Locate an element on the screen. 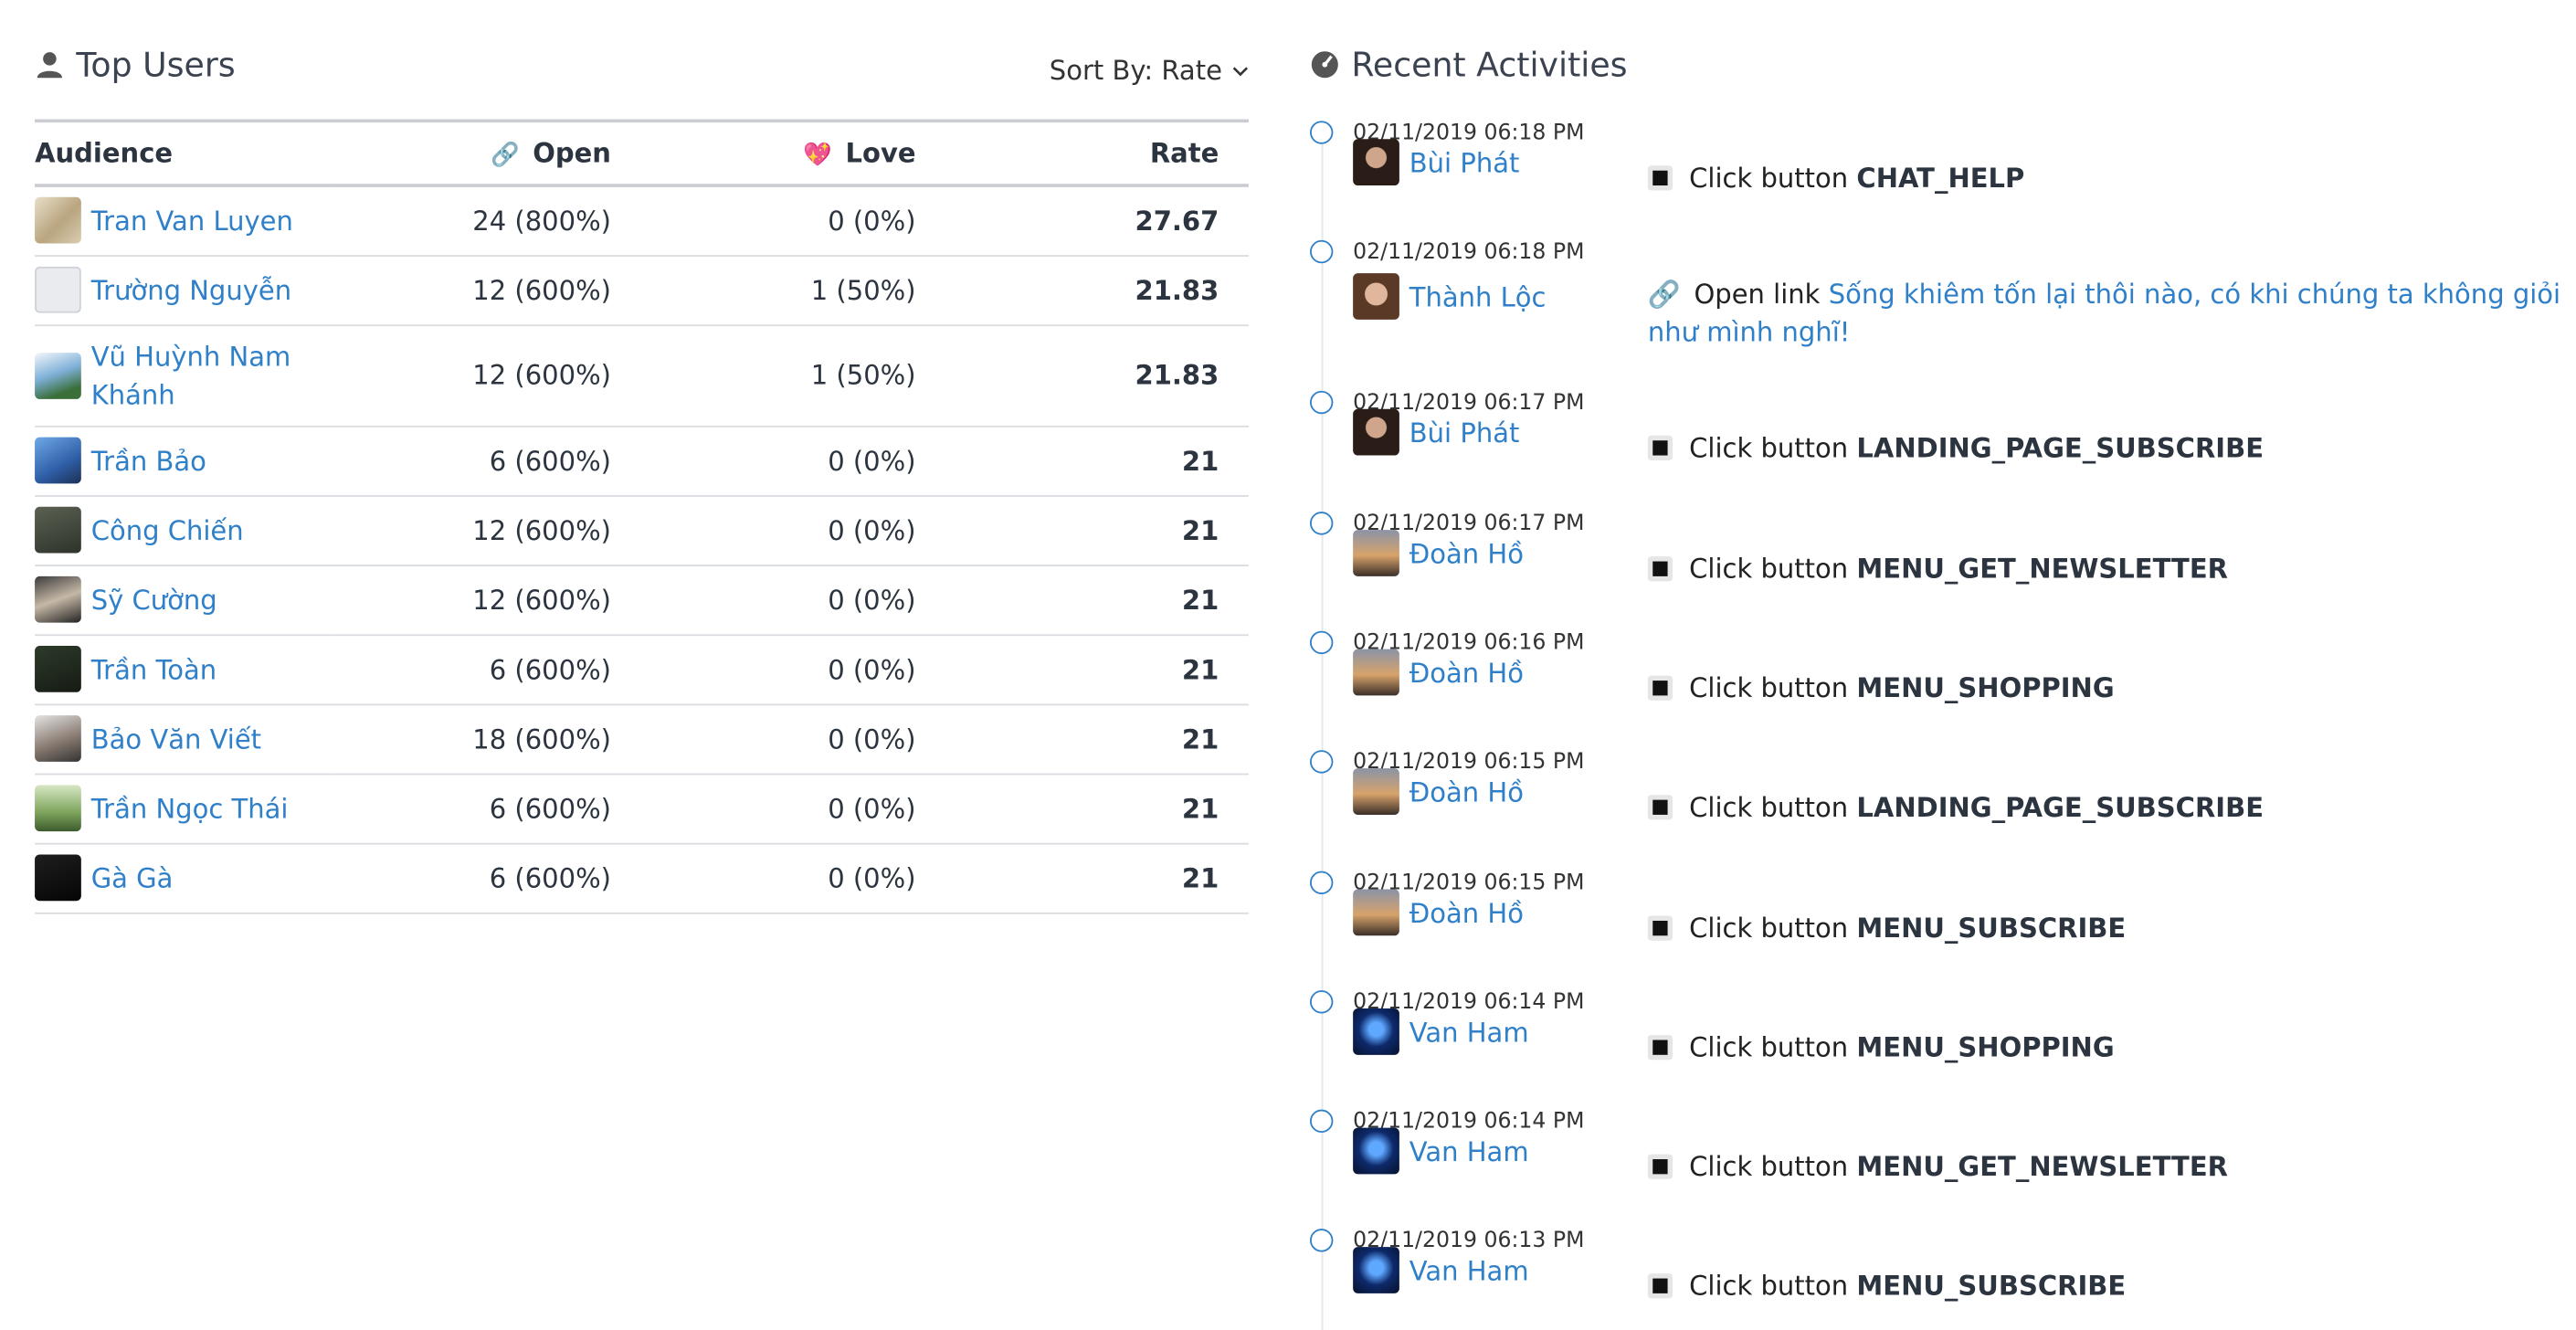 The height and width of the screenshot is (1330, 2576). activity-target: MENU_SUBSCRIBE is located at coordinates (1991, 1286).